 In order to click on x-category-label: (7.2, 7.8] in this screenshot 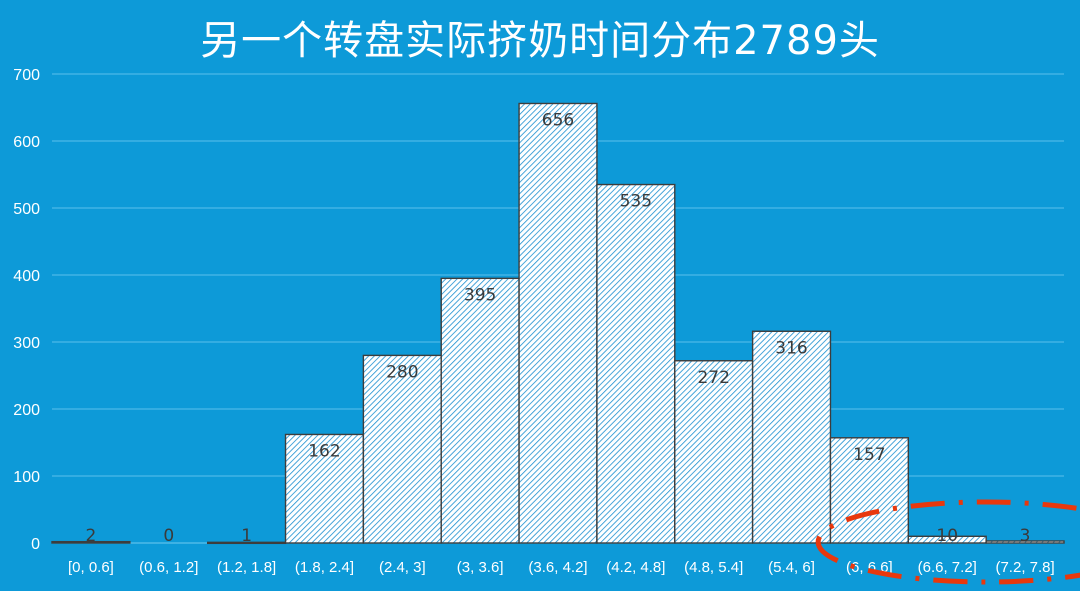, I will do `click(1024, 567)`.